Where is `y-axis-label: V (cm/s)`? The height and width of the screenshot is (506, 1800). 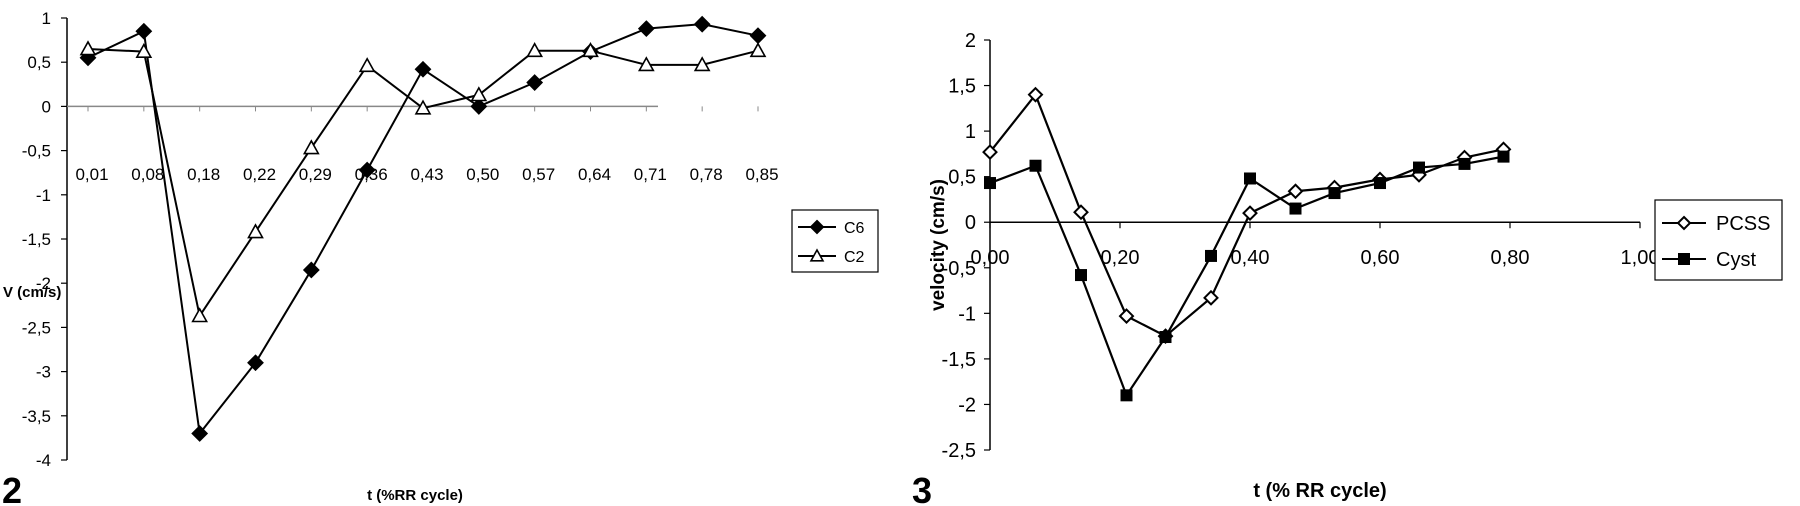 y-axis-label: V (cm/s) is located at coordinates (32, 292).